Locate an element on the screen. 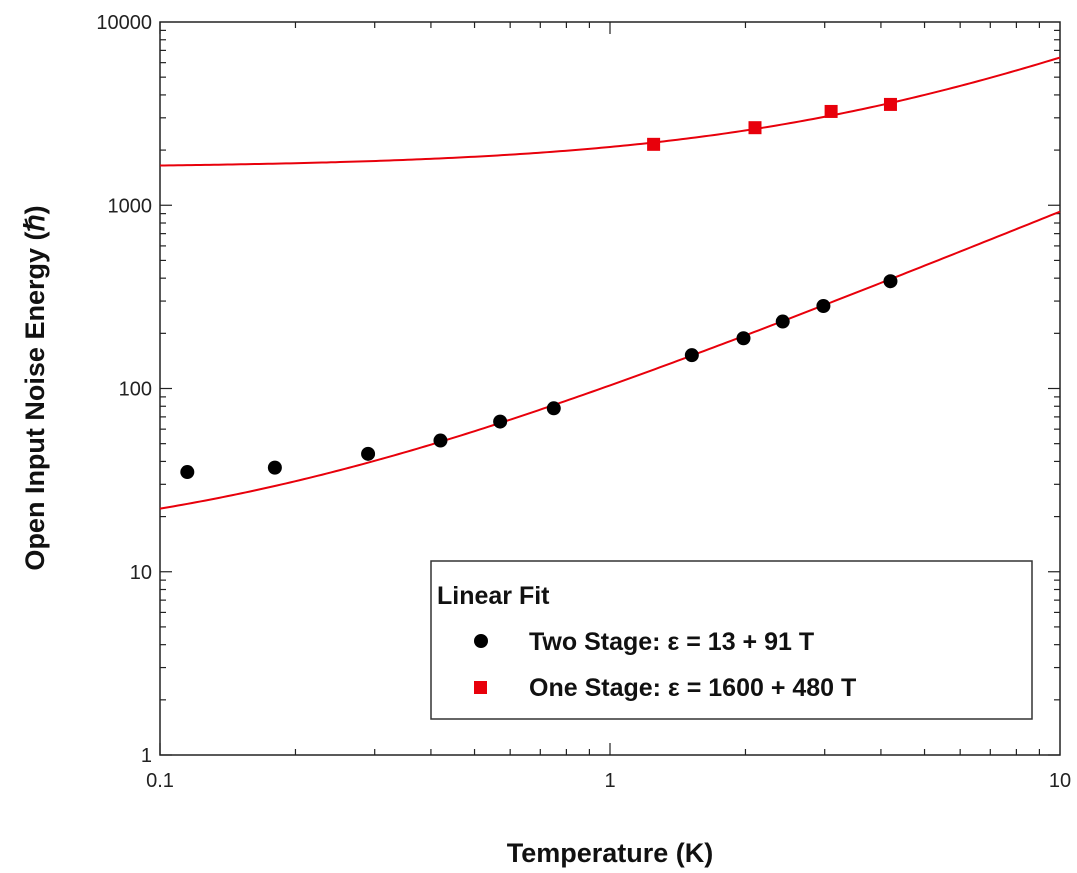  y-tick-label: 10 is located at coordinates (141, 573).